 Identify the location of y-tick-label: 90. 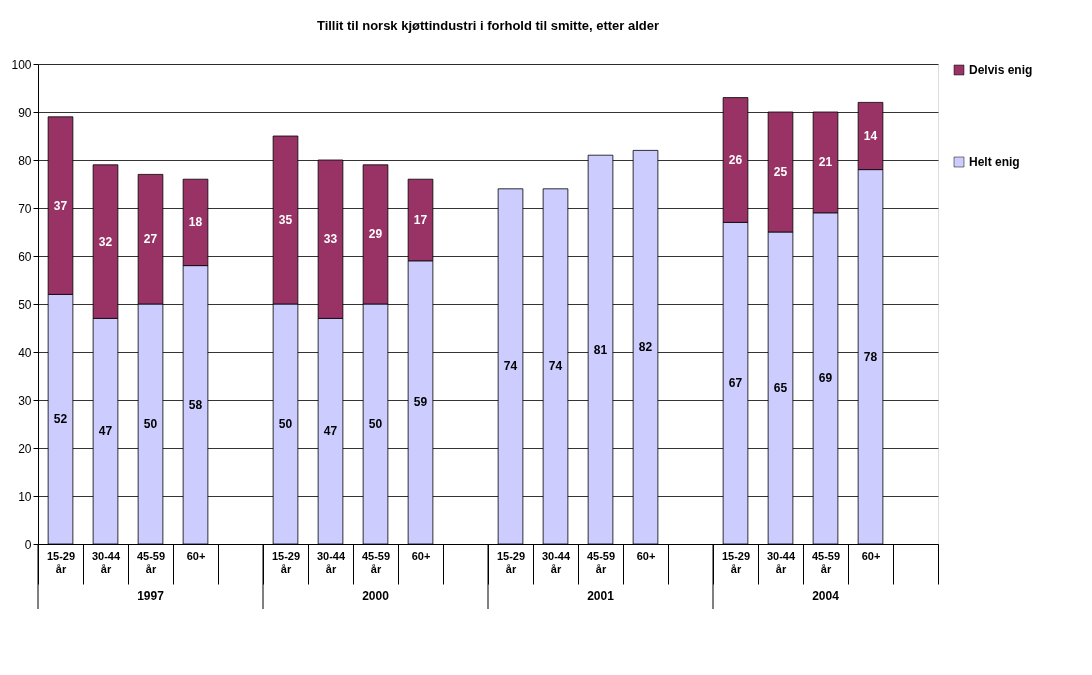
(25, 112).